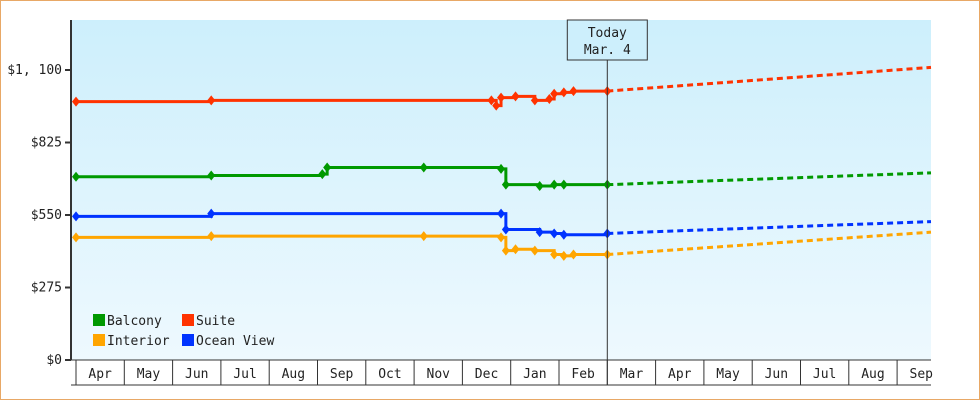  Describe the element at coordinates (389, 374) in the screenshot. I see `x-tick-label: Oct` at that location.